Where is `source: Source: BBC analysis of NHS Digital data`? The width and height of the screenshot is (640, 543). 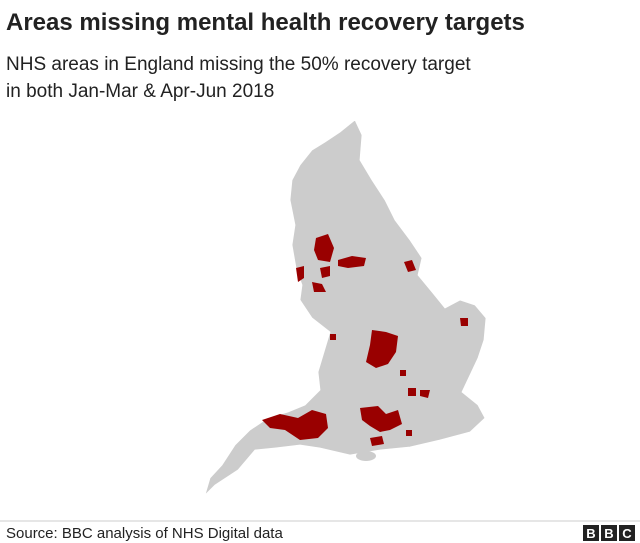
source: Source: BBC analysis of NHS Digital data is located at coordinates (144, 533).